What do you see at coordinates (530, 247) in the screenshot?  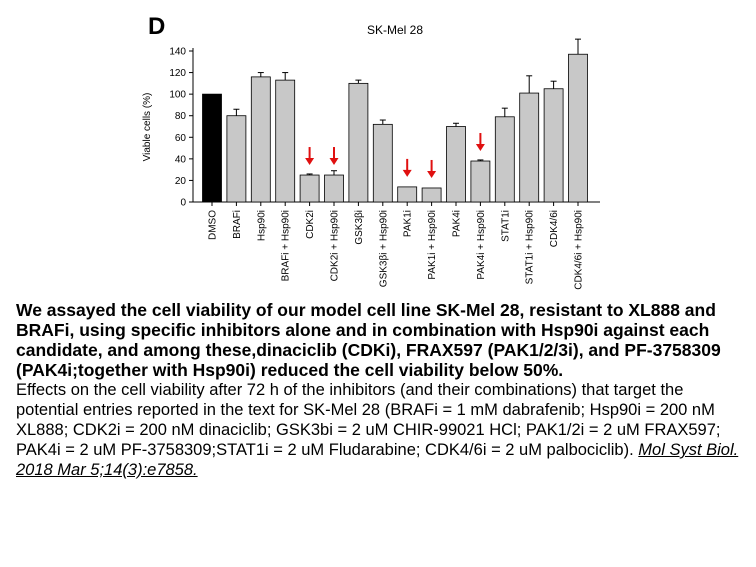 I see `x-tick-label: STAT1i + Hsp90i` at bounding box center [530, 247].